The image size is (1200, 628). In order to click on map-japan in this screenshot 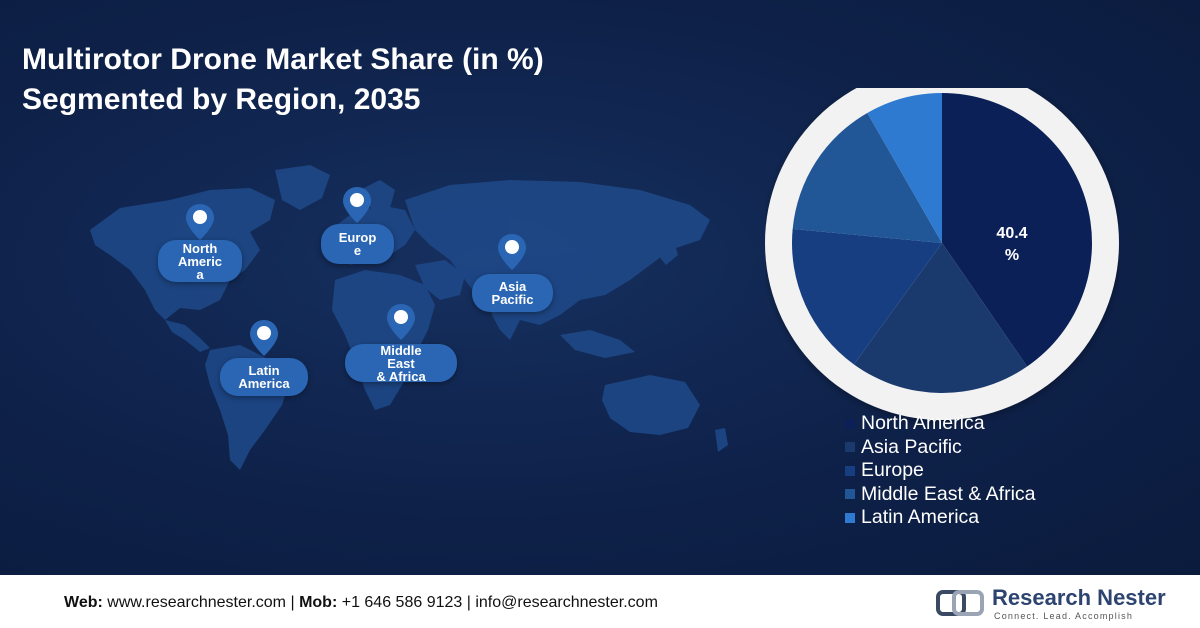, I will do `click(668, 250)`.